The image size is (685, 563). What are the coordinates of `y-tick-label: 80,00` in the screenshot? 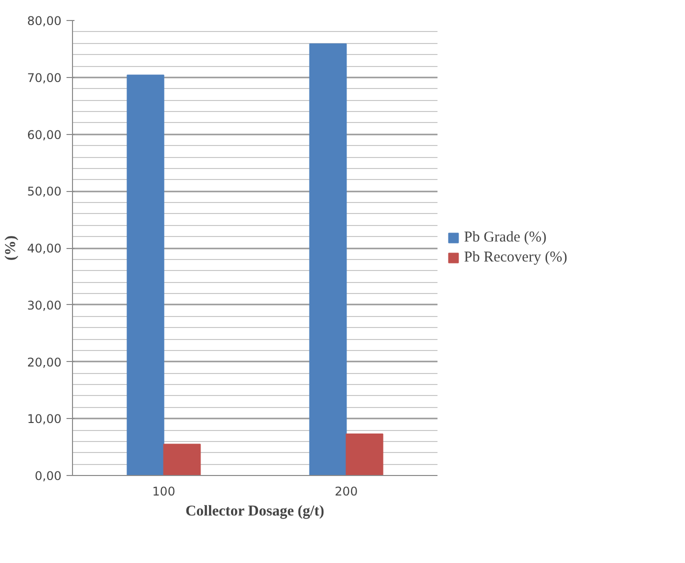 It's located at (44, 21).